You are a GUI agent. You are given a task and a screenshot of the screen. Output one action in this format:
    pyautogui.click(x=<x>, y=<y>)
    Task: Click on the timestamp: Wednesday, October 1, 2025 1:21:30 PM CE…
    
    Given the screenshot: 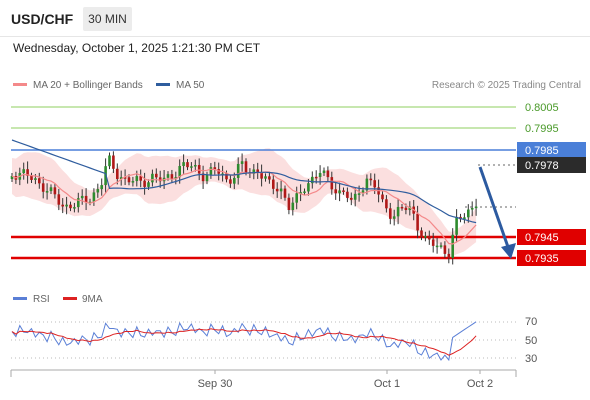 What is the action you would take?
    pyautogui.click(x=137, y=48)
    